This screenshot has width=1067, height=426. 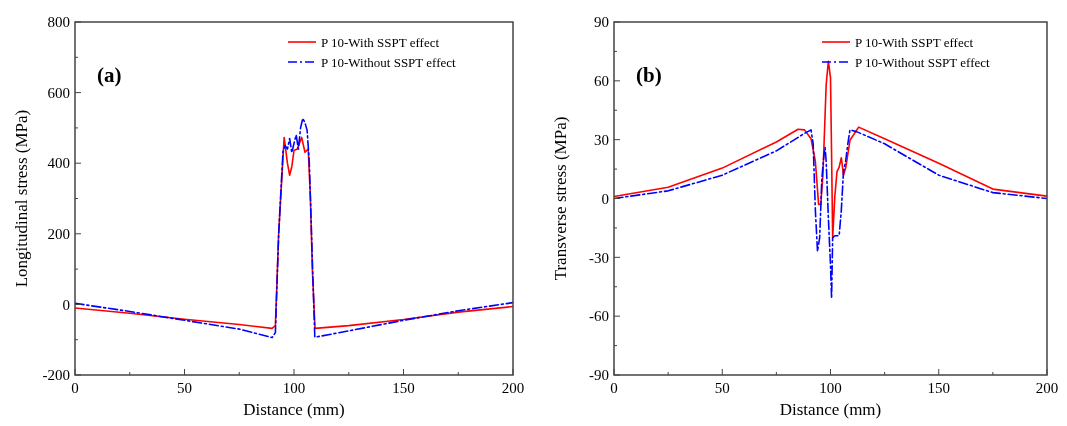 I want to click on y-tick-label: -30, so click(x=599, y=257).